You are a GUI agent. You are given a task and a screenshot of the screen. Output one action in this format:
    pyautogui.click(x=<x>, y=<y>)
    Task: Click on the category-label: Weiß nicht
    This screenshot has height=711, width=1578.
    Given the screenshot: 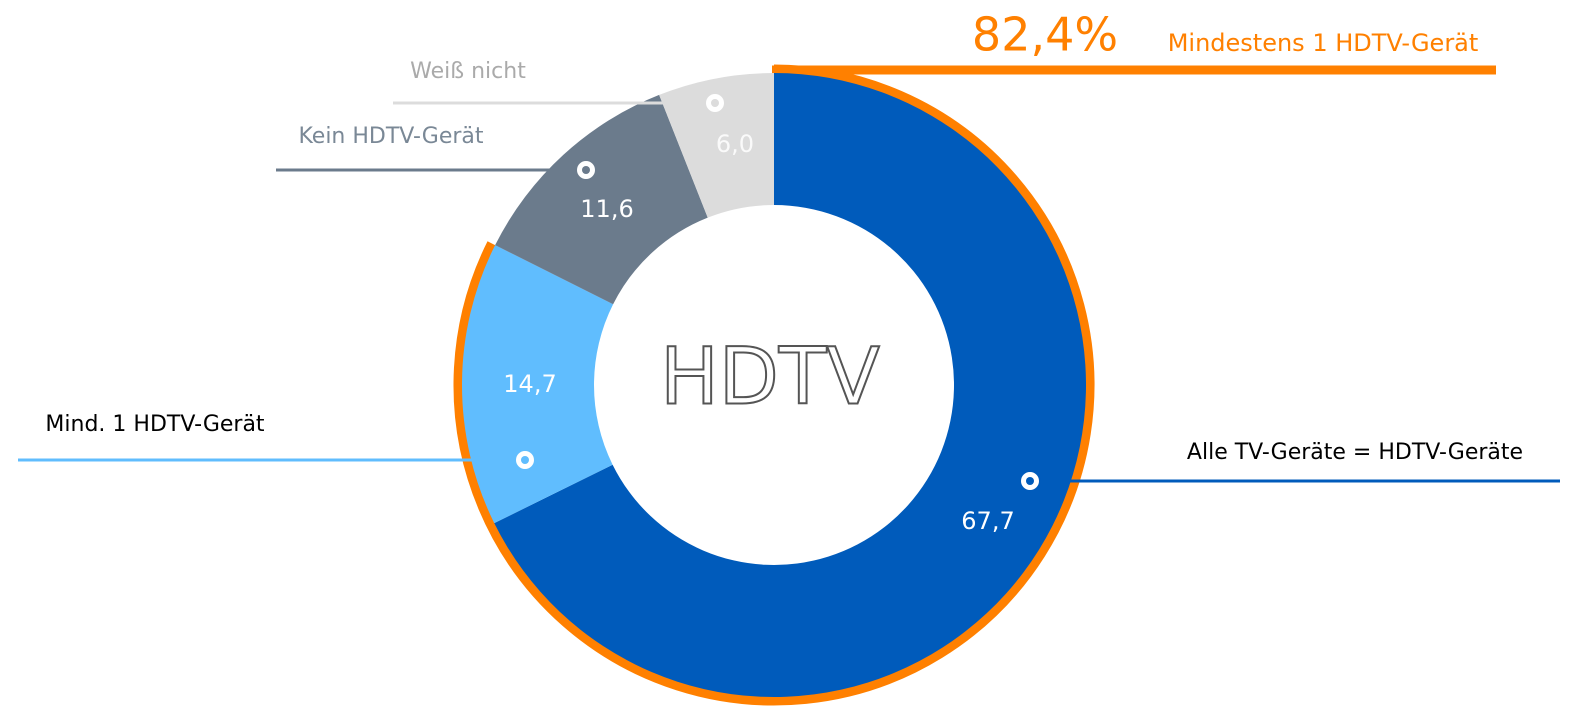 What is the action you would take?
    pyautogui.click(x=468, y=71)
    